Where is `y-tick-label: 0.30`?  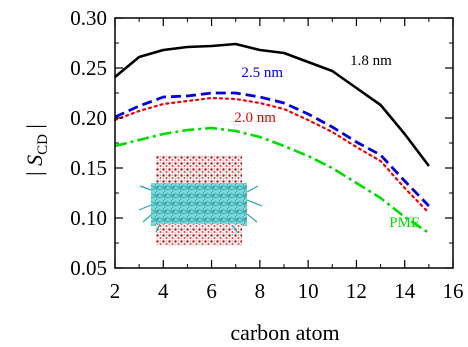
y-tick-label: 0.30 is located at coordinates (88, 18).